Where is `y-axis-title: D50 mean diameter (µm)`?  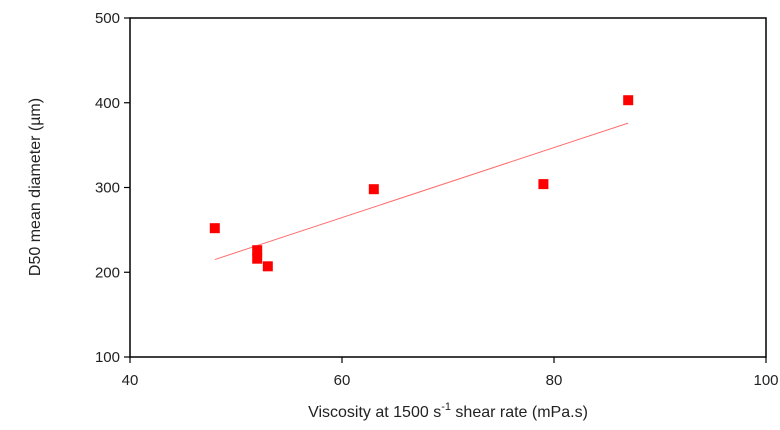 y-axis-title: D50 mean diameter (µm) is located at coordinates (35, 187).